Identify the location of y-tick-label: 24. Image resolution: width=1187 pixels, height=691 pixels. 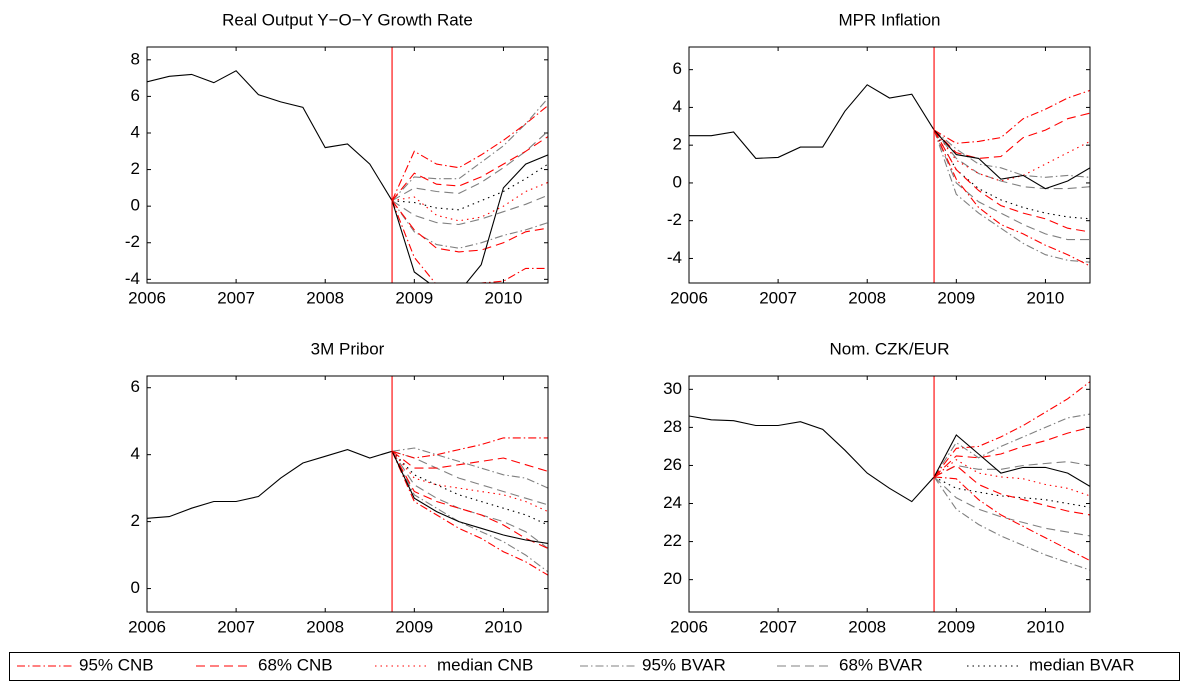
(672, 502).